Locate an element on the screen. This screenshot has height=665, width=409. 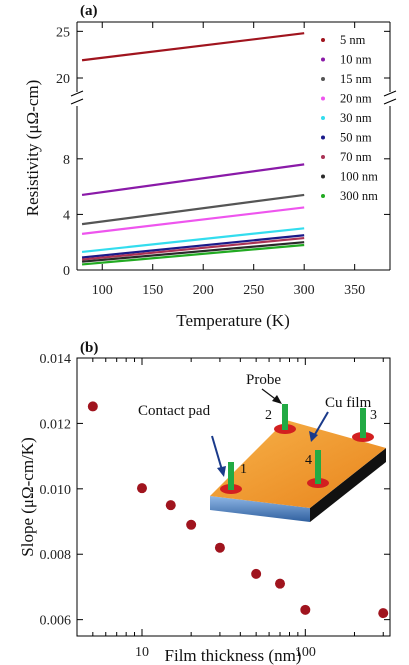
inset-illustration: 1 2 3 4 Probe Cu film Contact pad is located at coordinates (262, 447).